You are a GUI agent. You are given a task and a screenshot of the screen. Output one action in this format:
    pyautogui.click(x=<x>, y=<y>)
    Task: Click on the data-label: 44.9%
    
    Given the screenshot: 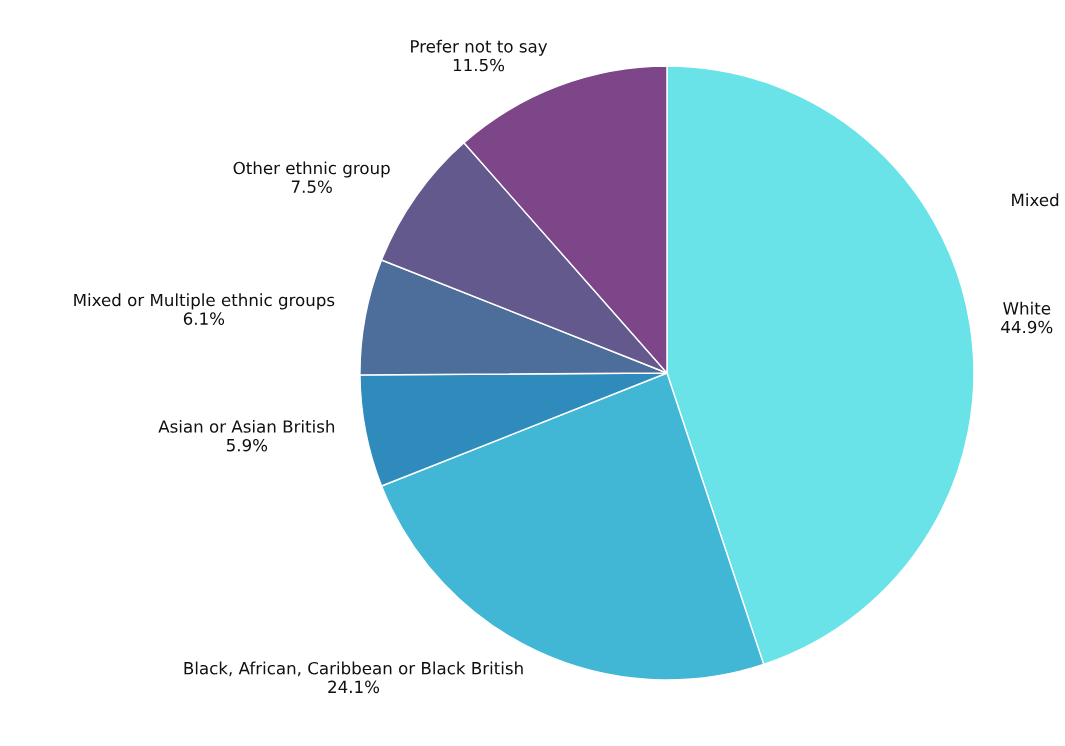 What is the action you would take?
    pyautogui.click(x=1027, y=327)
    